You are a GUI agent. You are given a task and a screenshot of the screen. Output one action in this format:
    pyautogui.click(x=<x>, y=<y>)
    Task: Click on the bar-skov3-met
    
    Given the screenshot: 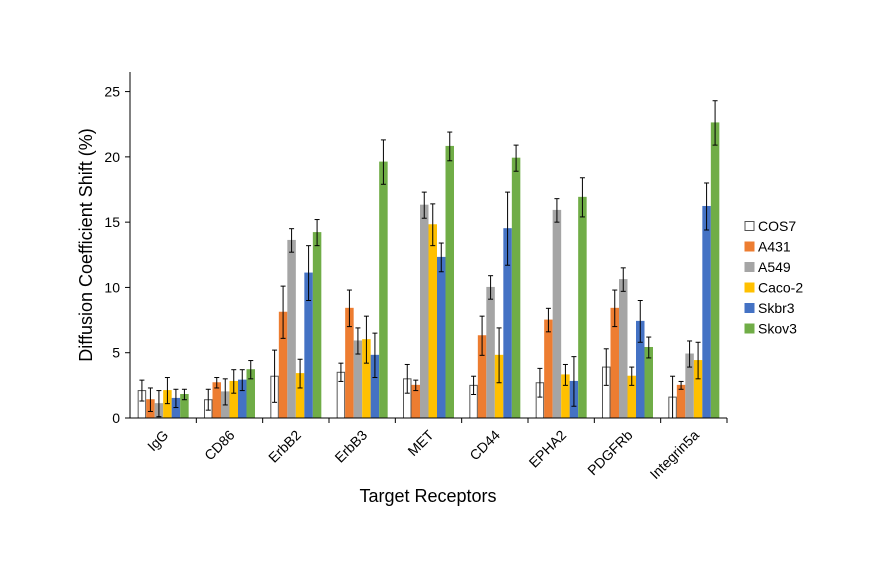 What is the action you would take?
    pyautogui.click(x=449, y=282)
    